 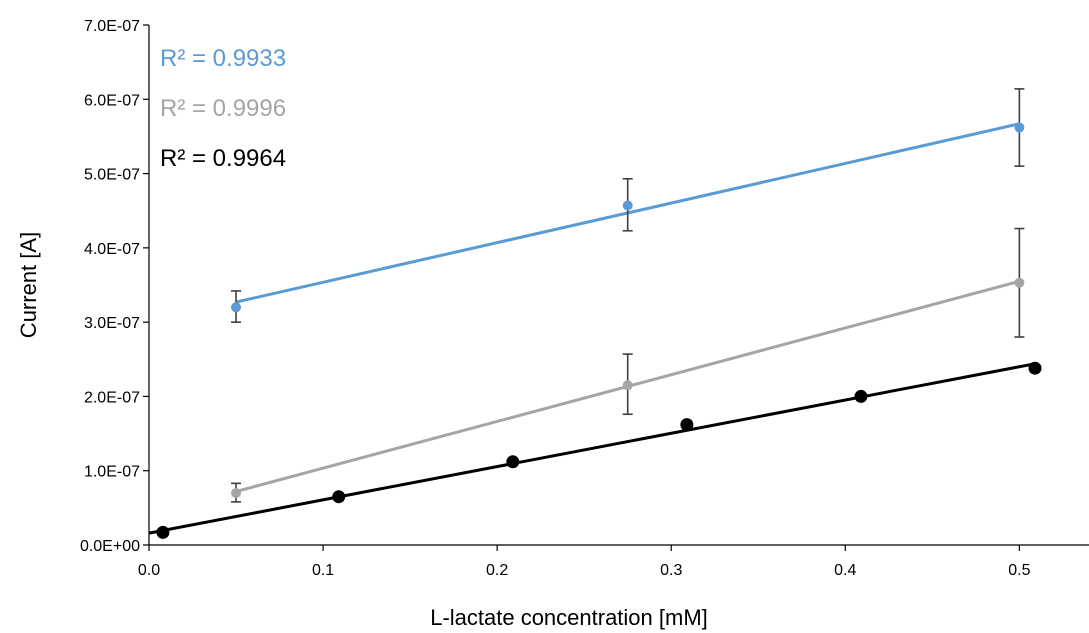 What do you see at coordinates (112, 100) in the screenshot?
I see `y-tick-label: 6.0E-07` at bounding box center [112, 100].